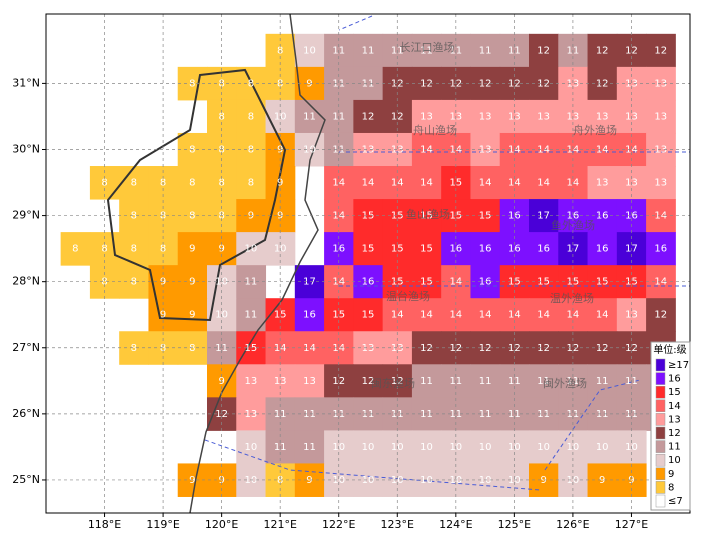  I want to click on fishery-label: 舟山渔场, so click(435, 130).